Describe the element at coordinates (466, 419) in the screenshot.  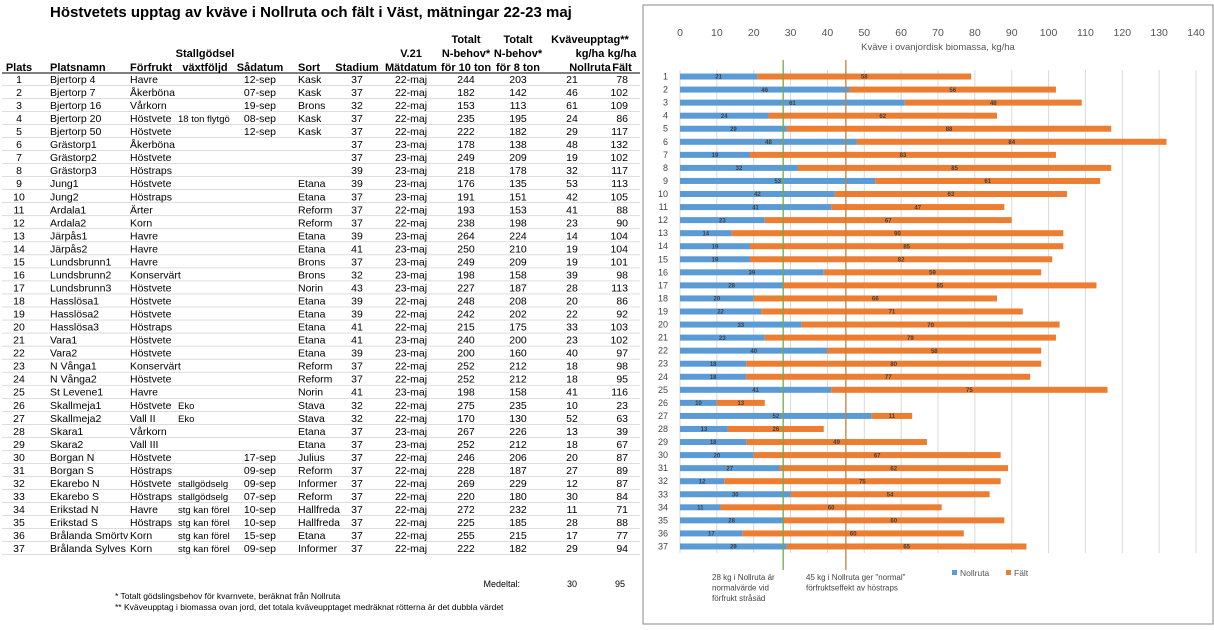
I see `table-cell: 170` at that location.